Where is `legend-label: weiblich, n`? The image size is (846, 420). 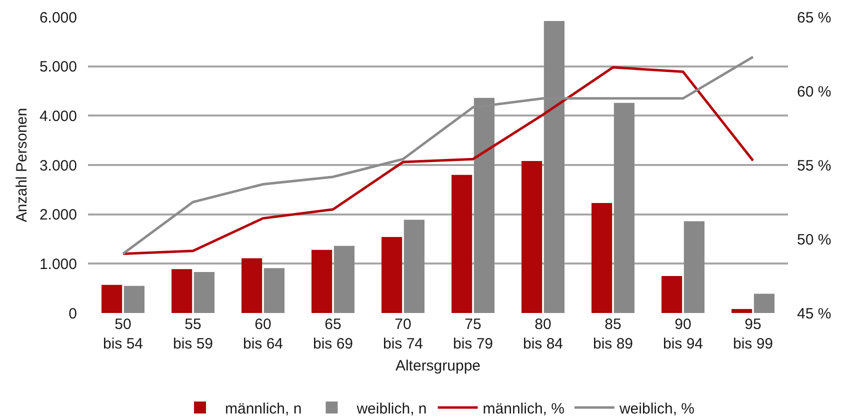
legend-label: weiblich, n is located at coordinates (391, 409).